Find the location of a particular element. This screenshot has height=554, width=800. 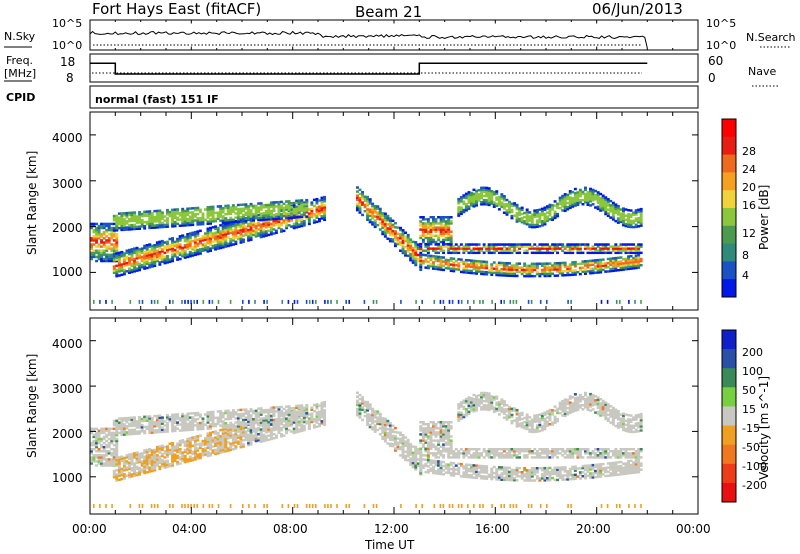

power-colorbar-swatch is located at coordinates (729, 128).